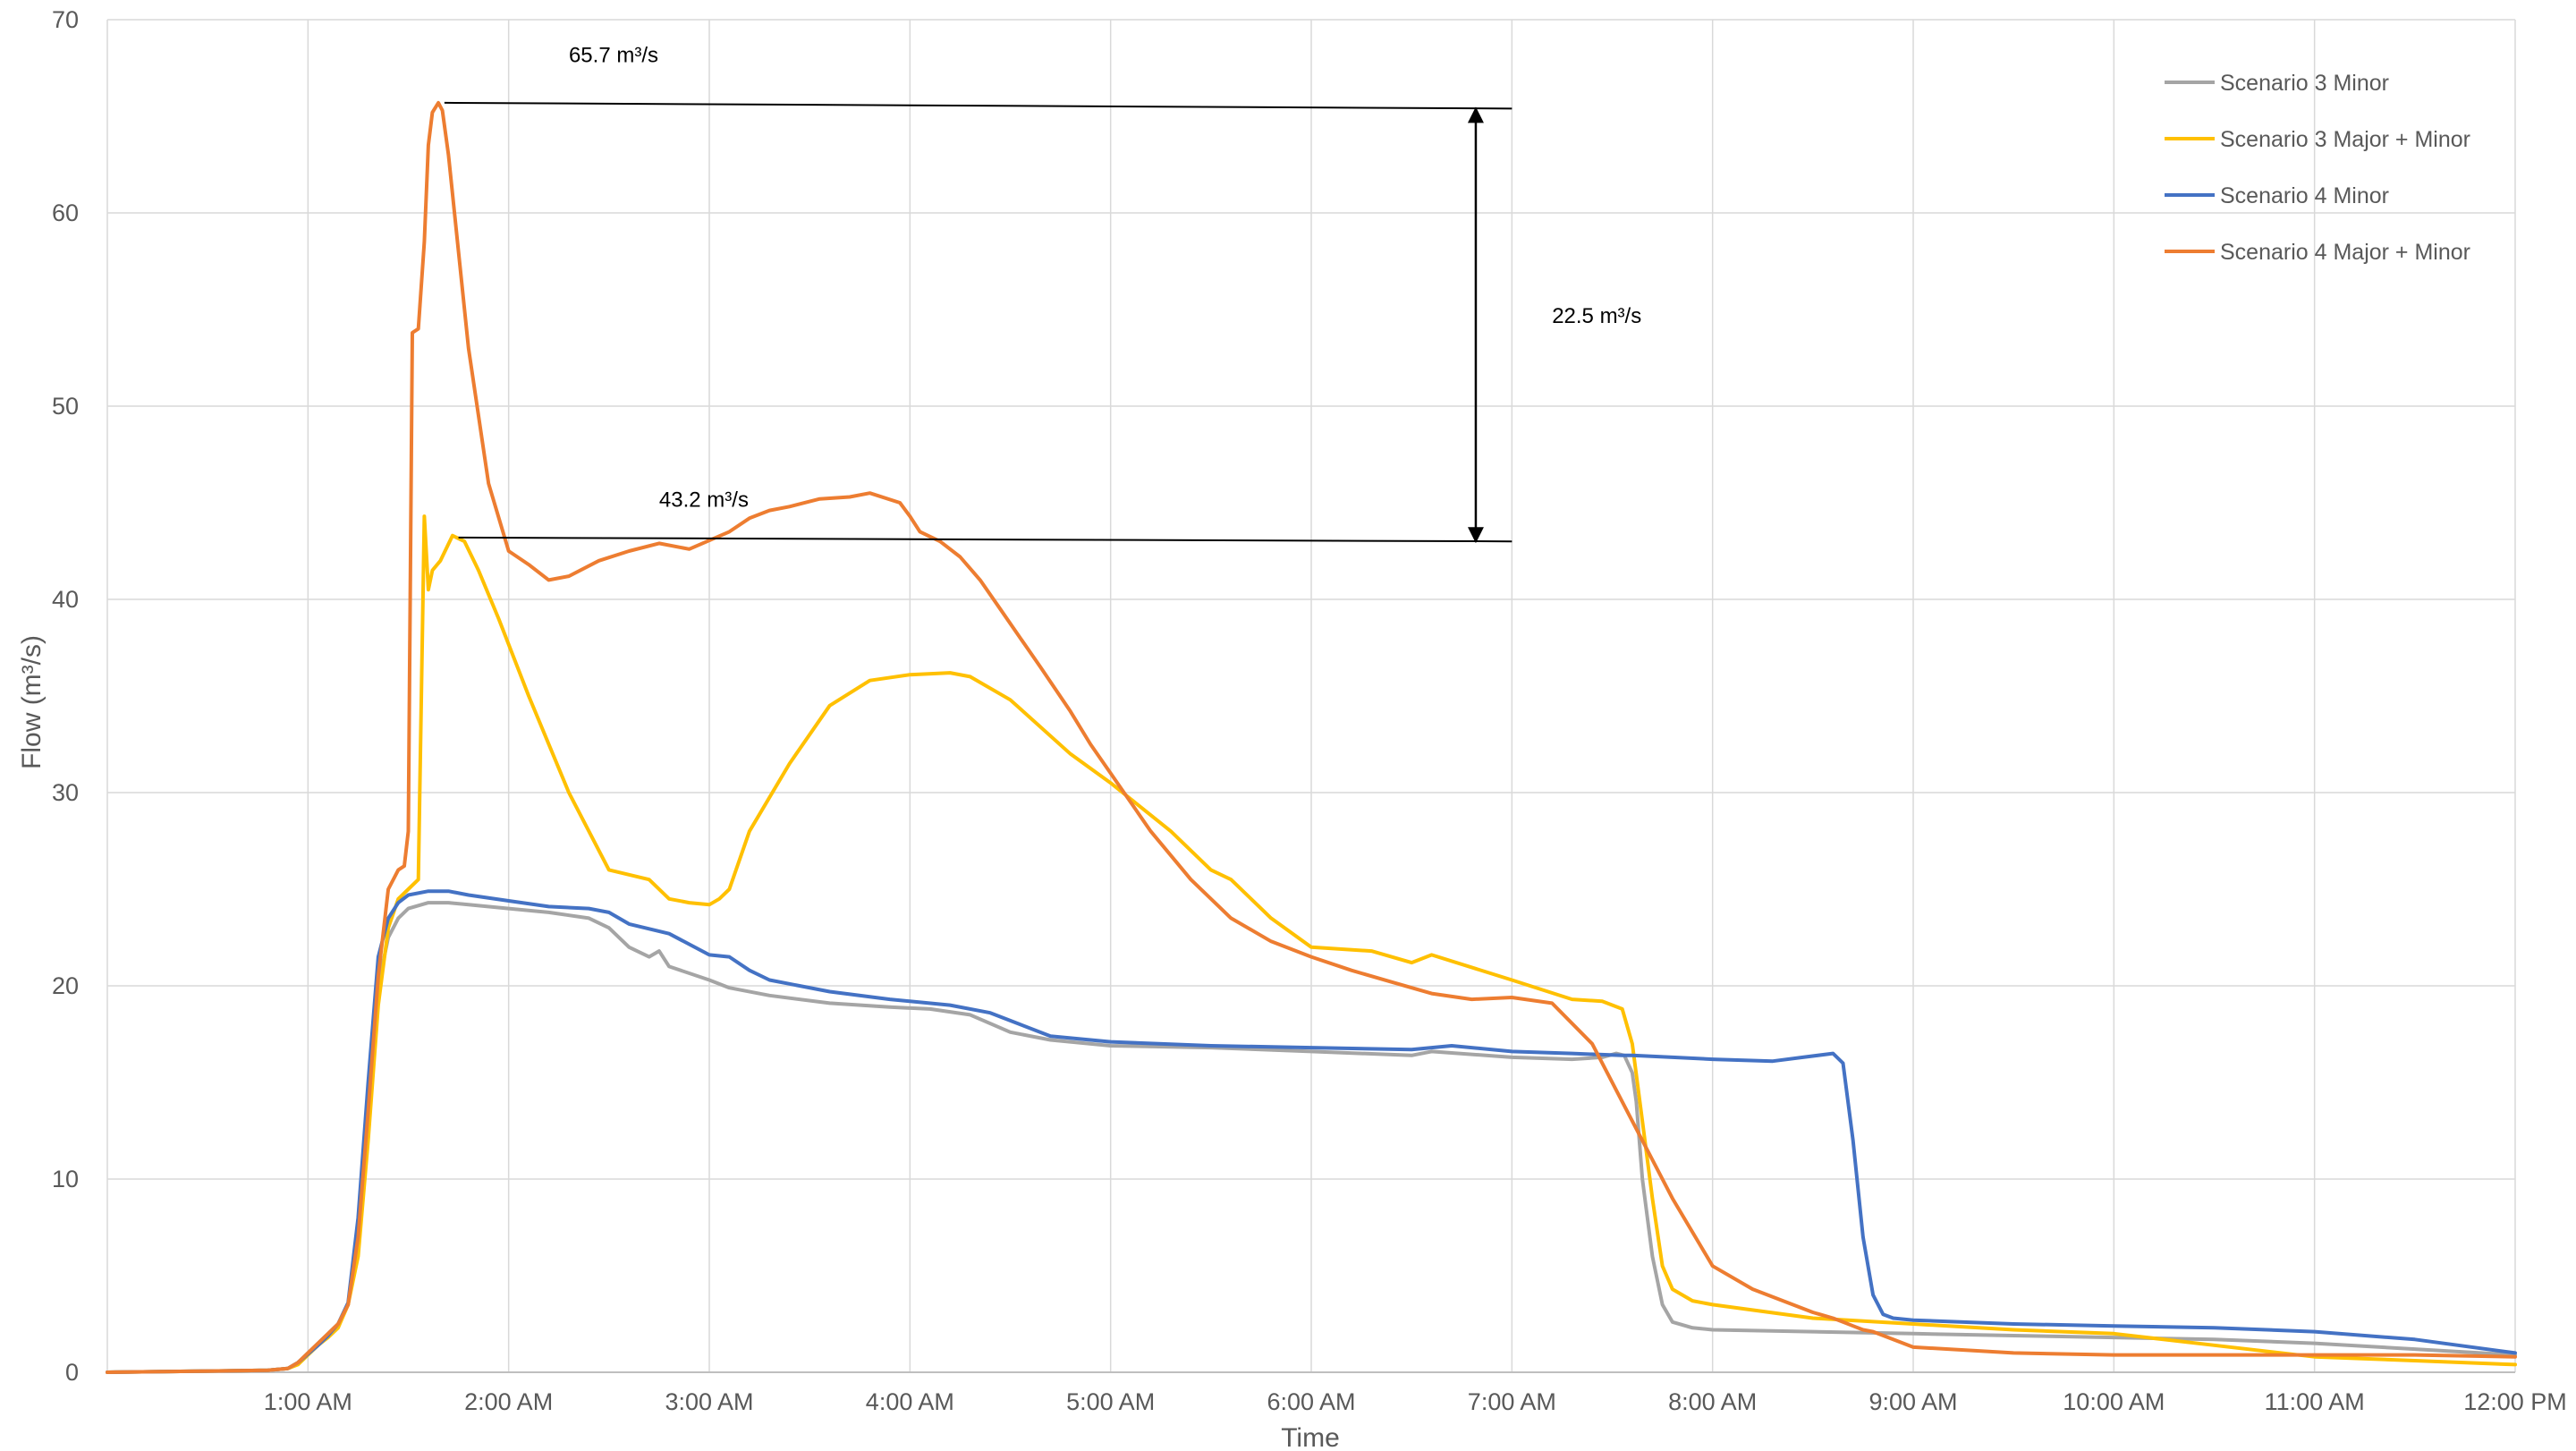  I want to click on x-tick-label: 7:00 AM, so click(1512, 1401).